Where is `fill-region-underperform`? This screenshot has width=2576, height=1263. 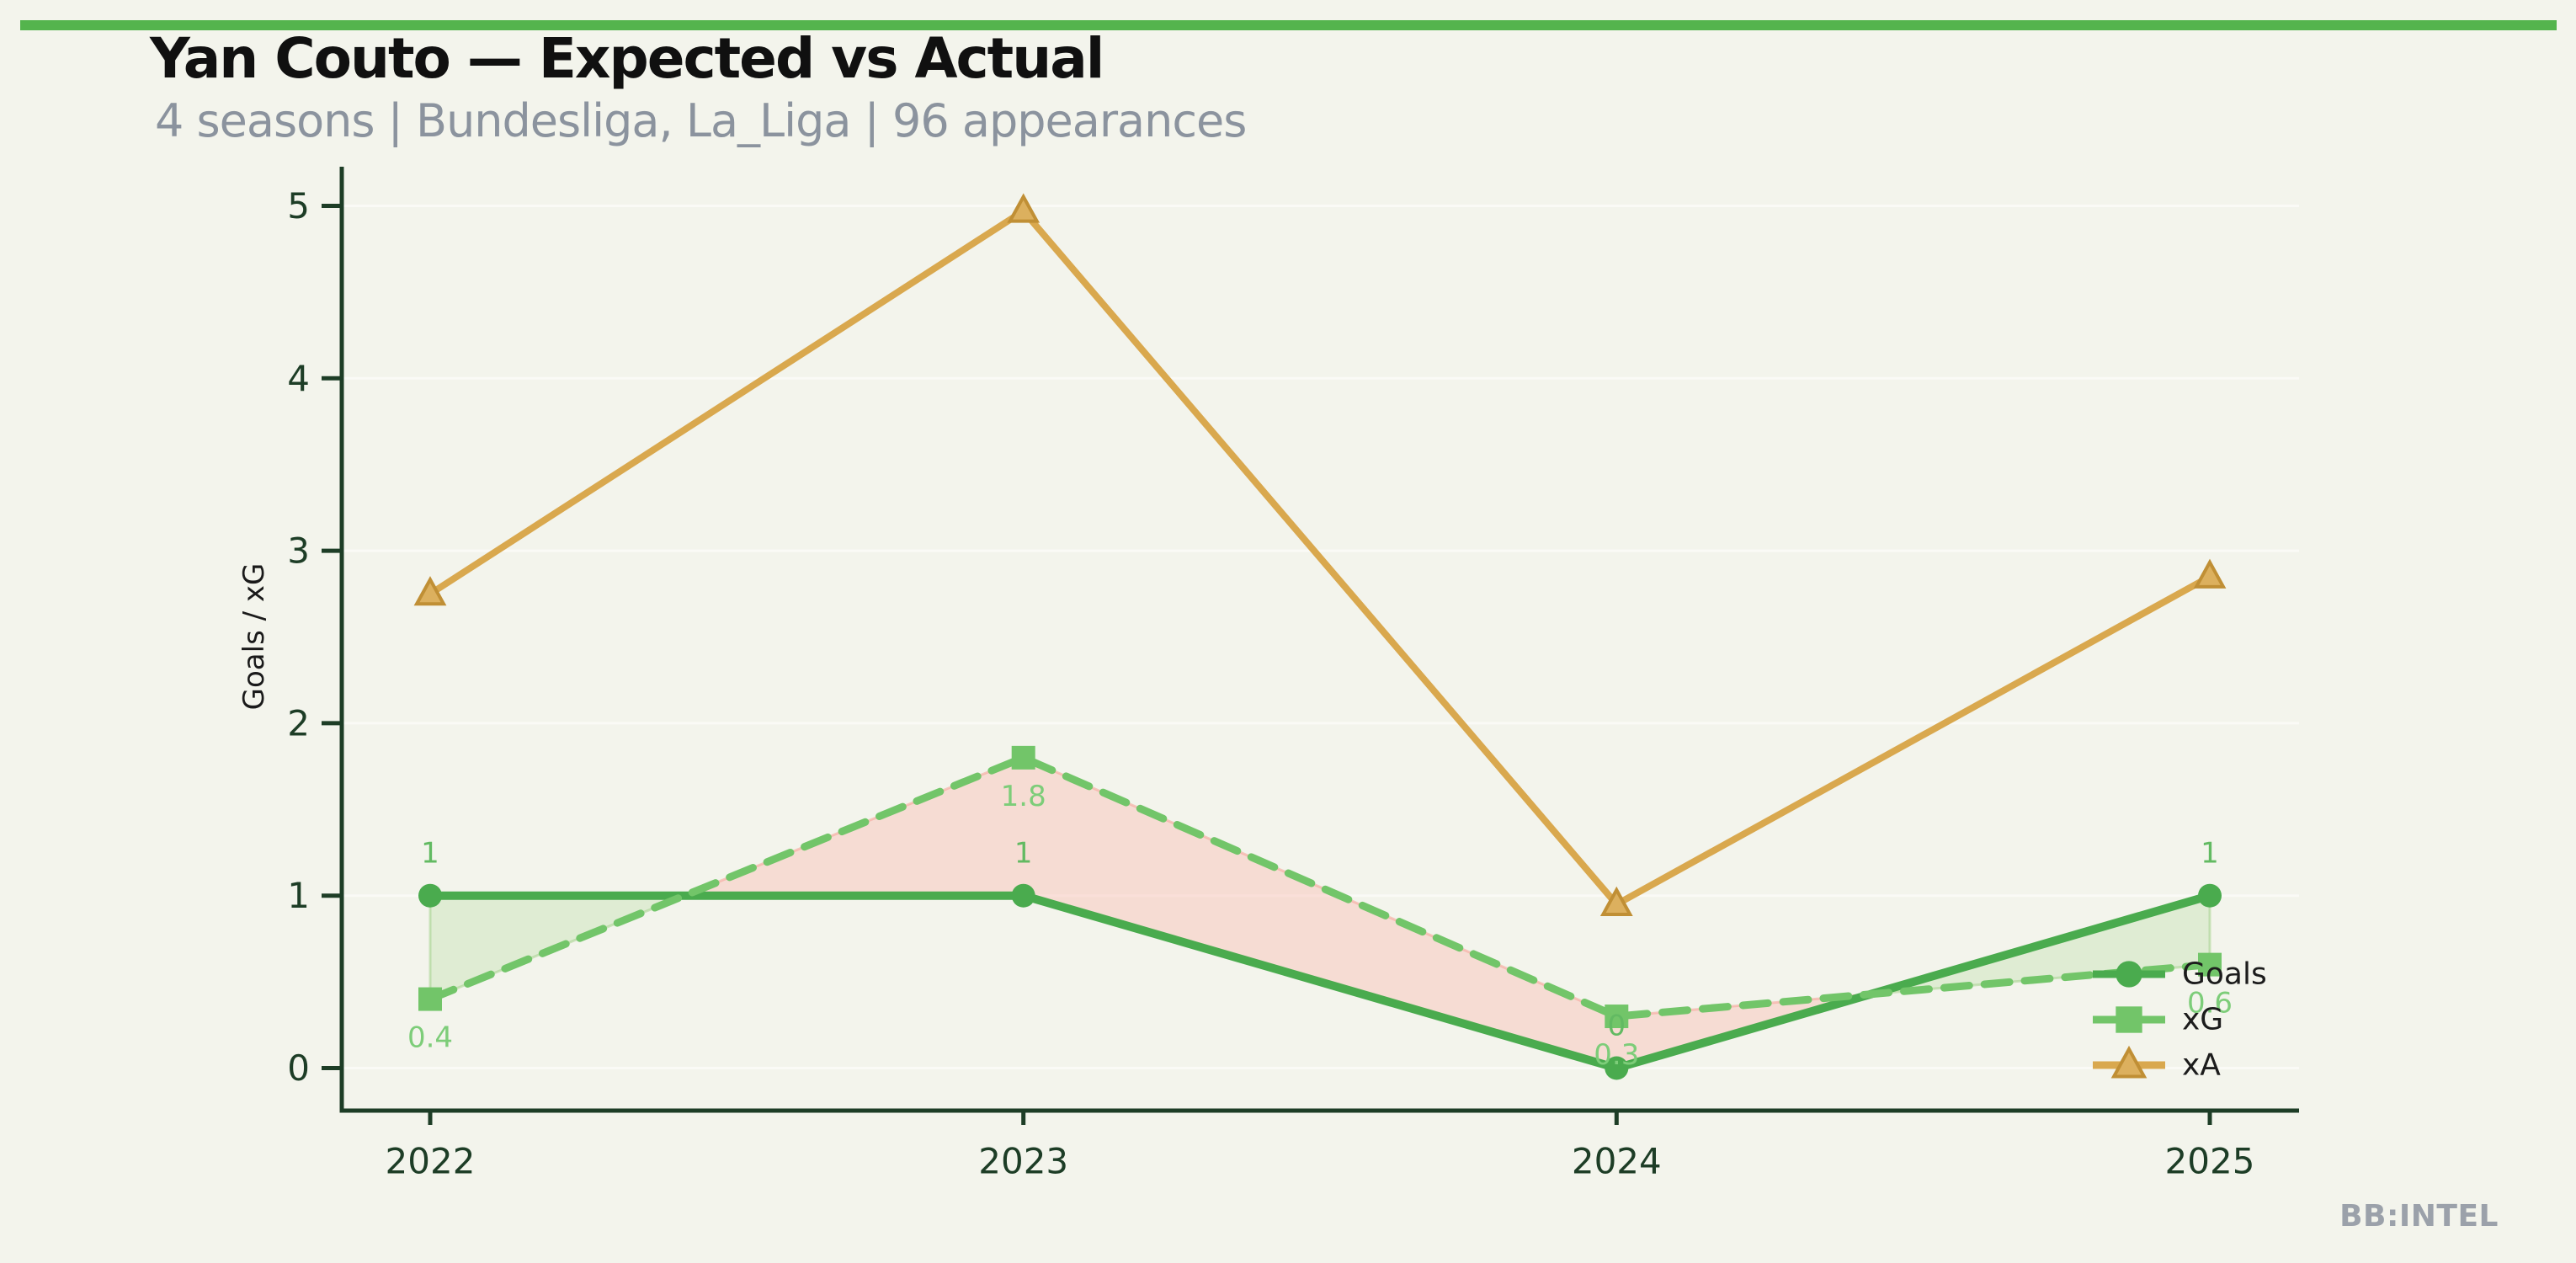 fill-region-underperform is located at coordinates (1278, 912).